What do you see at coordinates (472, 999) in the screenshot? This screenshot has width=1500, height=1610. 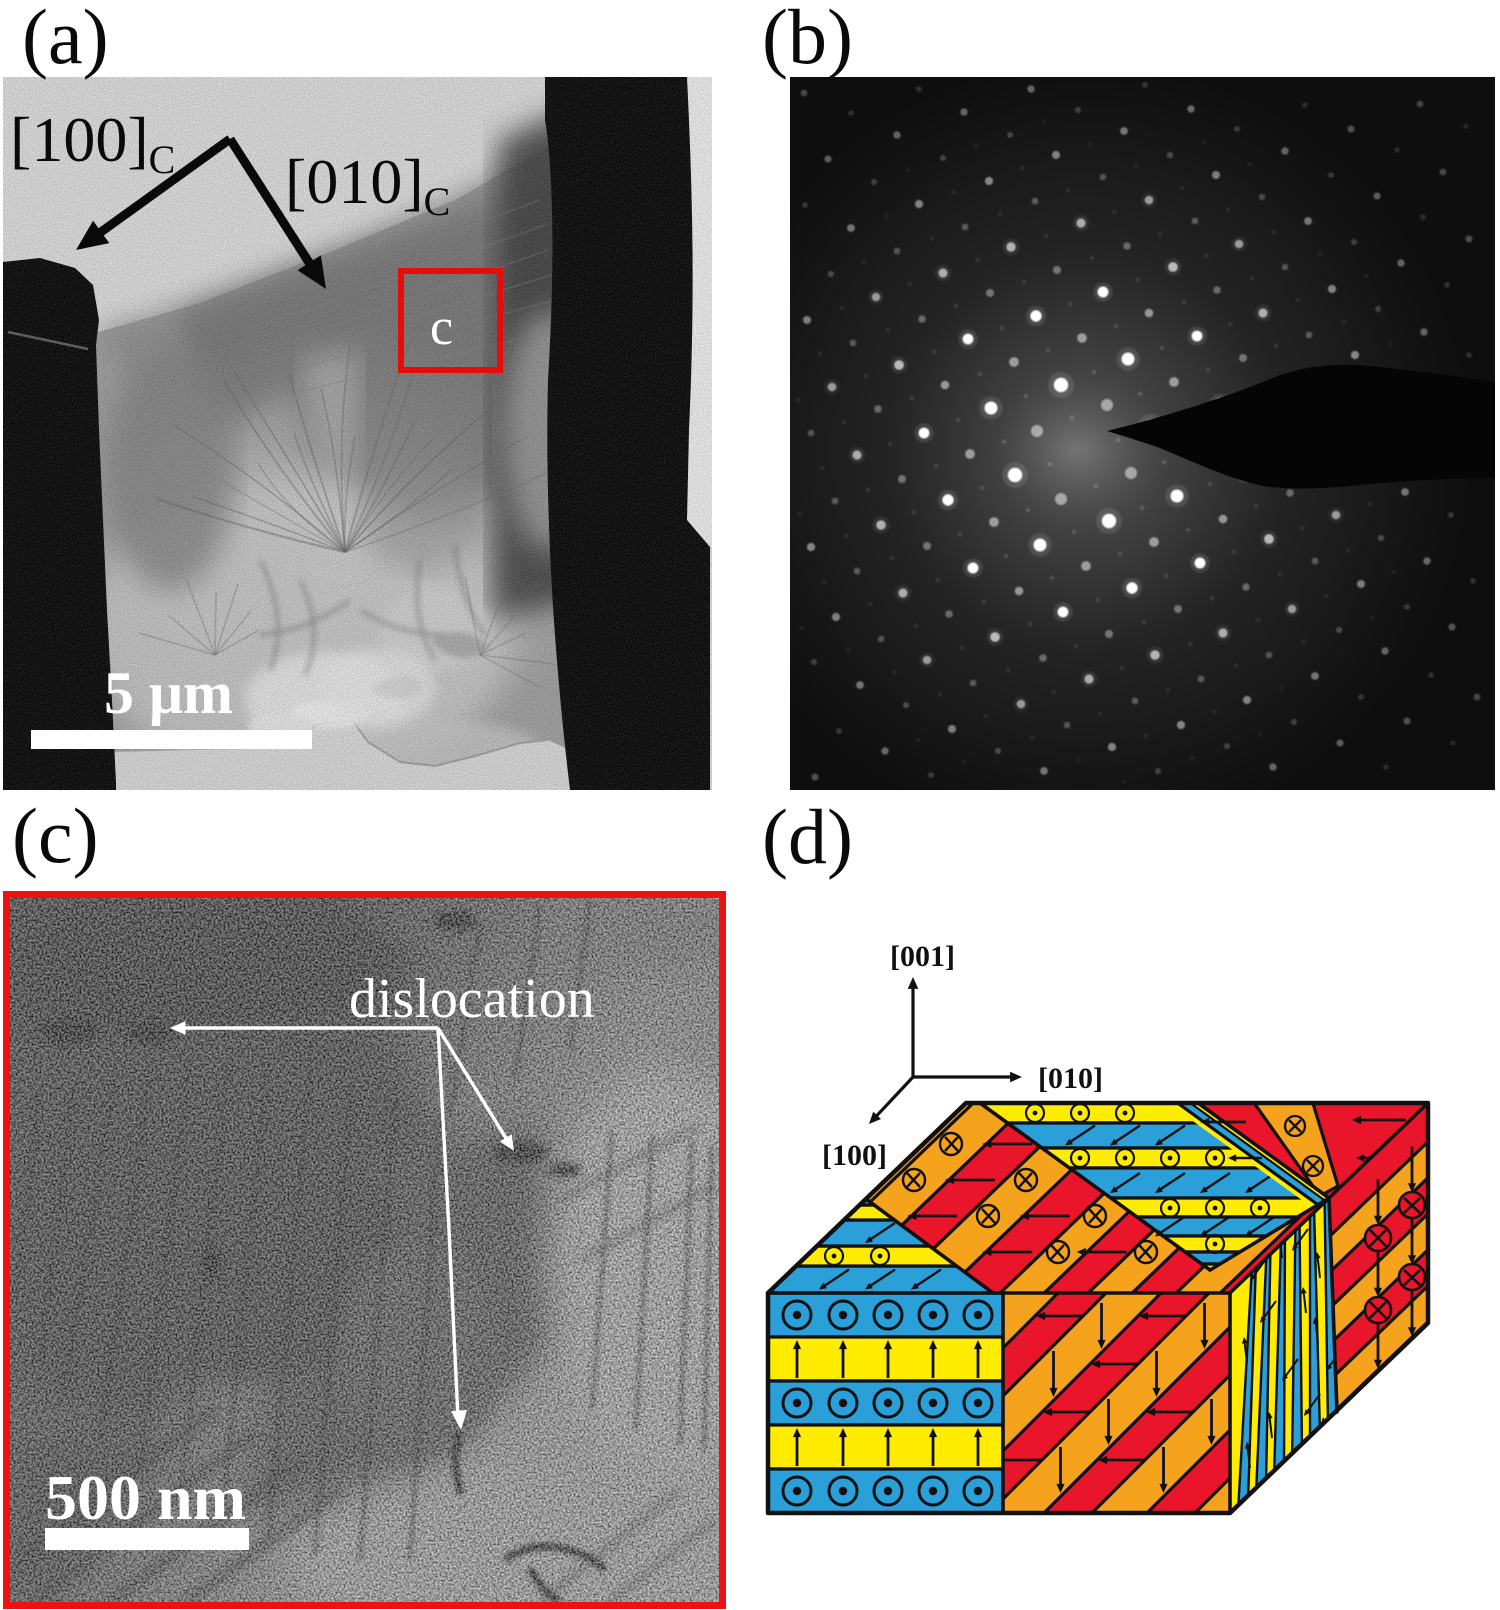 I see `svg-text: dislocation` at bounding box center [472, 999].